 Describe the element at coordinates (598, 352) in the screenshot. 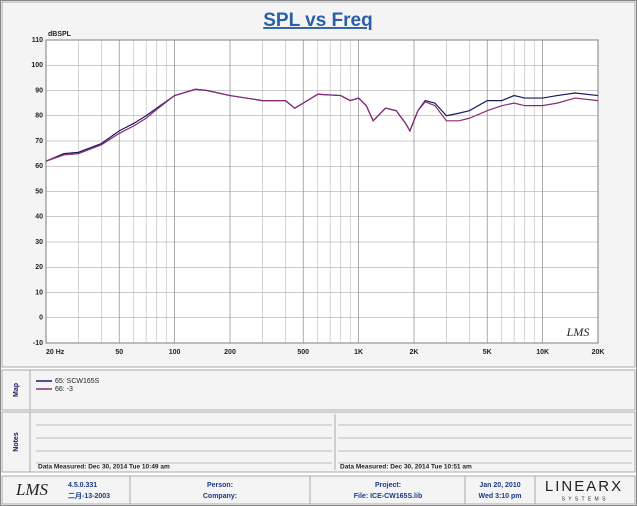

I see `x-tick-label: 20K` at that location.